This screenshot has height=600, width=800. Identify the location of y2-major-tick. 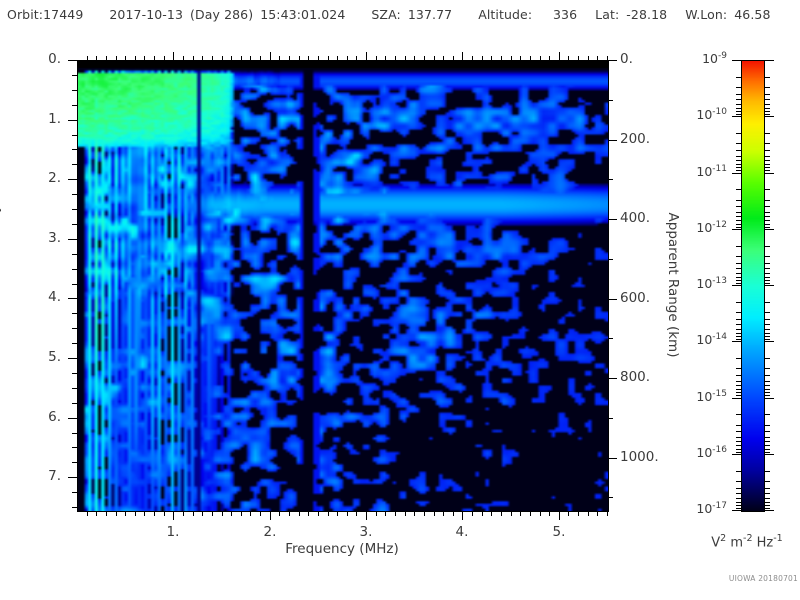
(612, 378).